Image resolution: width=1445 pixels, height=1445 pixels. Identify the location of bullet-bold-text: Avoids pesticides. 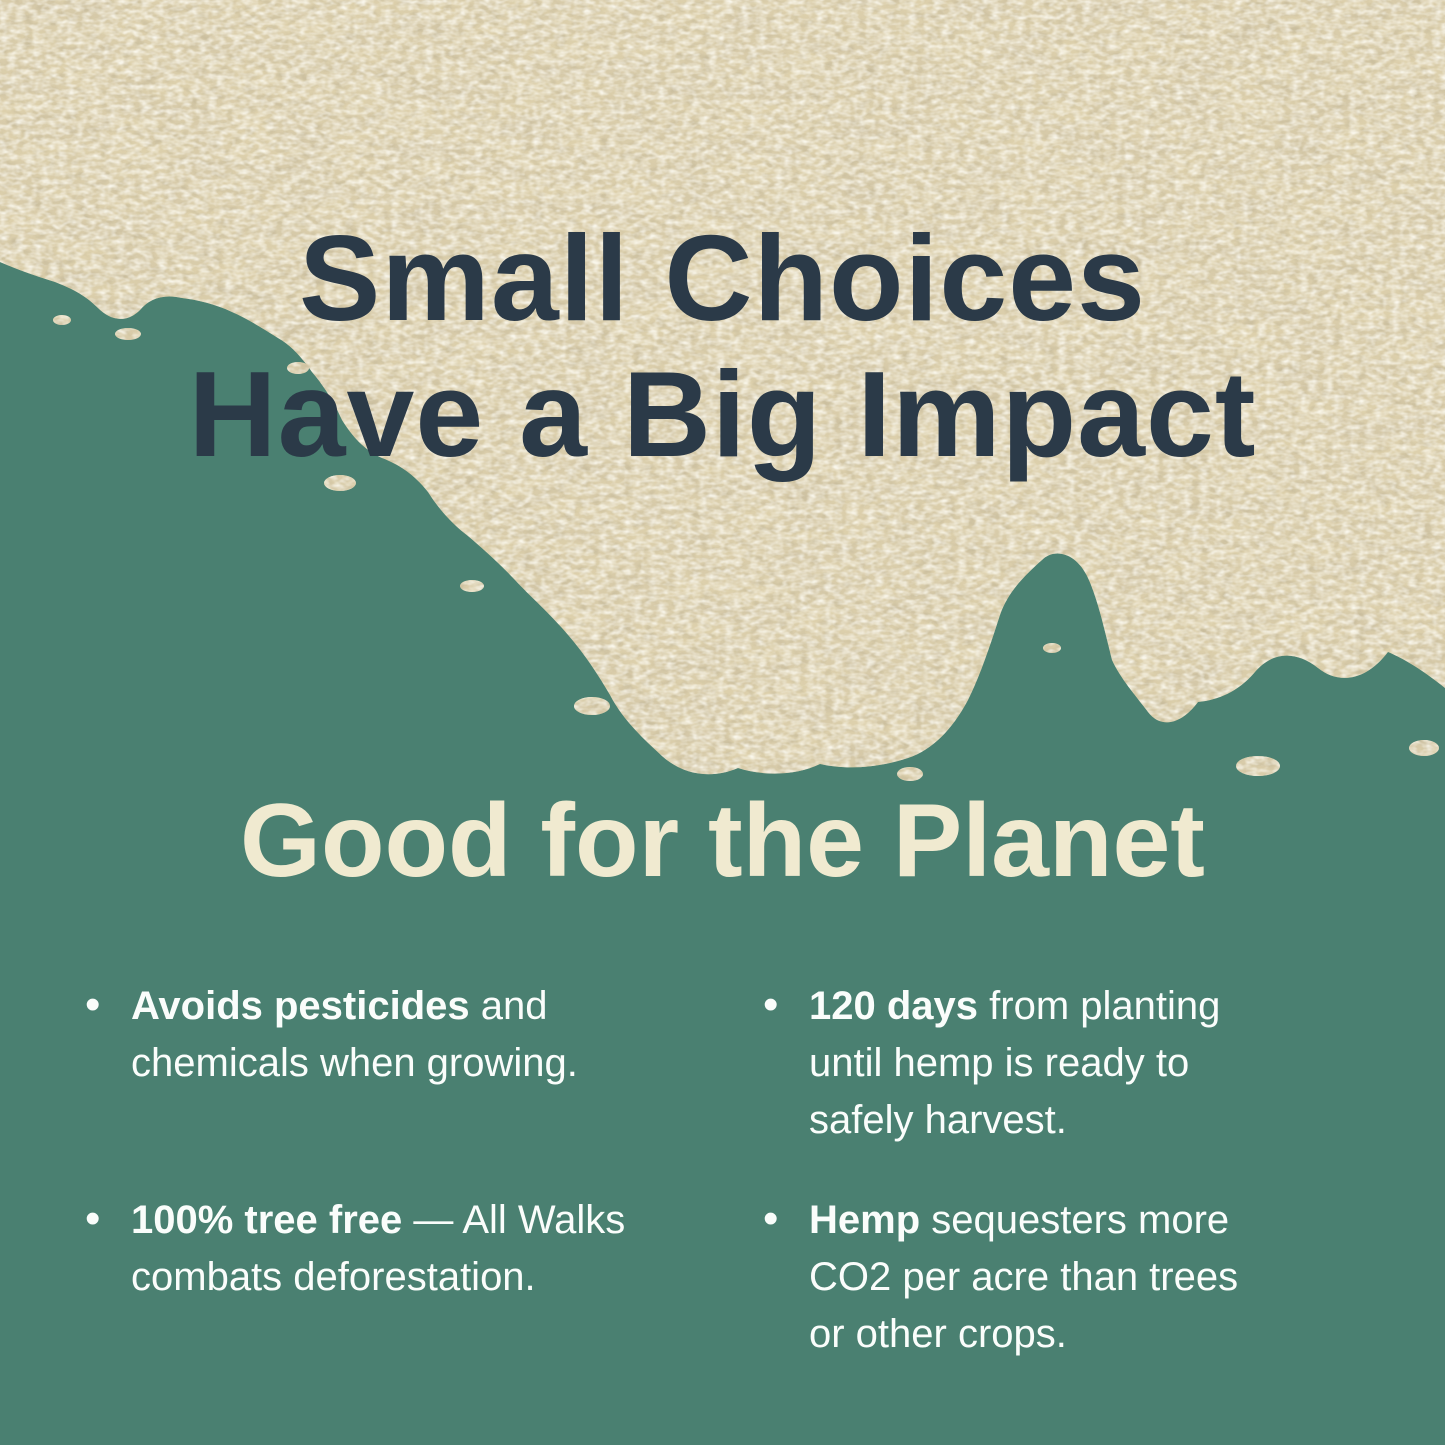
(300, 1006).